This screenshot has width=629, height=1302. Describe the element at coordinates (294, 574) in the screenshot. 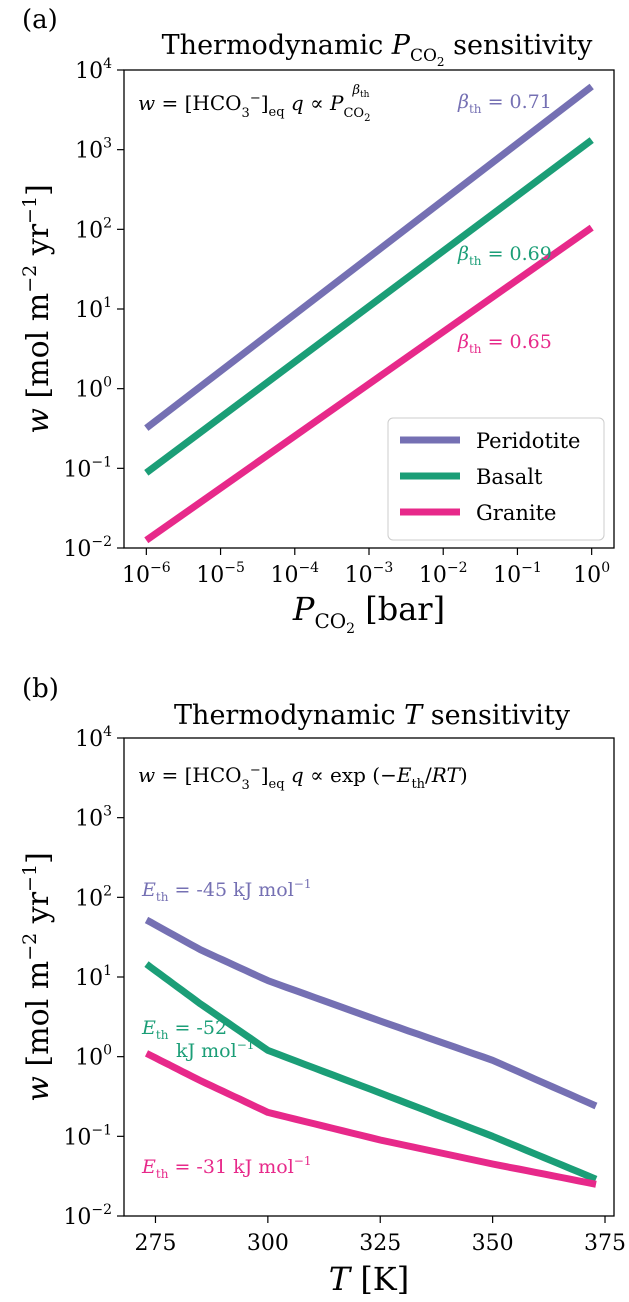

I see `x-tick-label: 10⁻⁴` at that location.